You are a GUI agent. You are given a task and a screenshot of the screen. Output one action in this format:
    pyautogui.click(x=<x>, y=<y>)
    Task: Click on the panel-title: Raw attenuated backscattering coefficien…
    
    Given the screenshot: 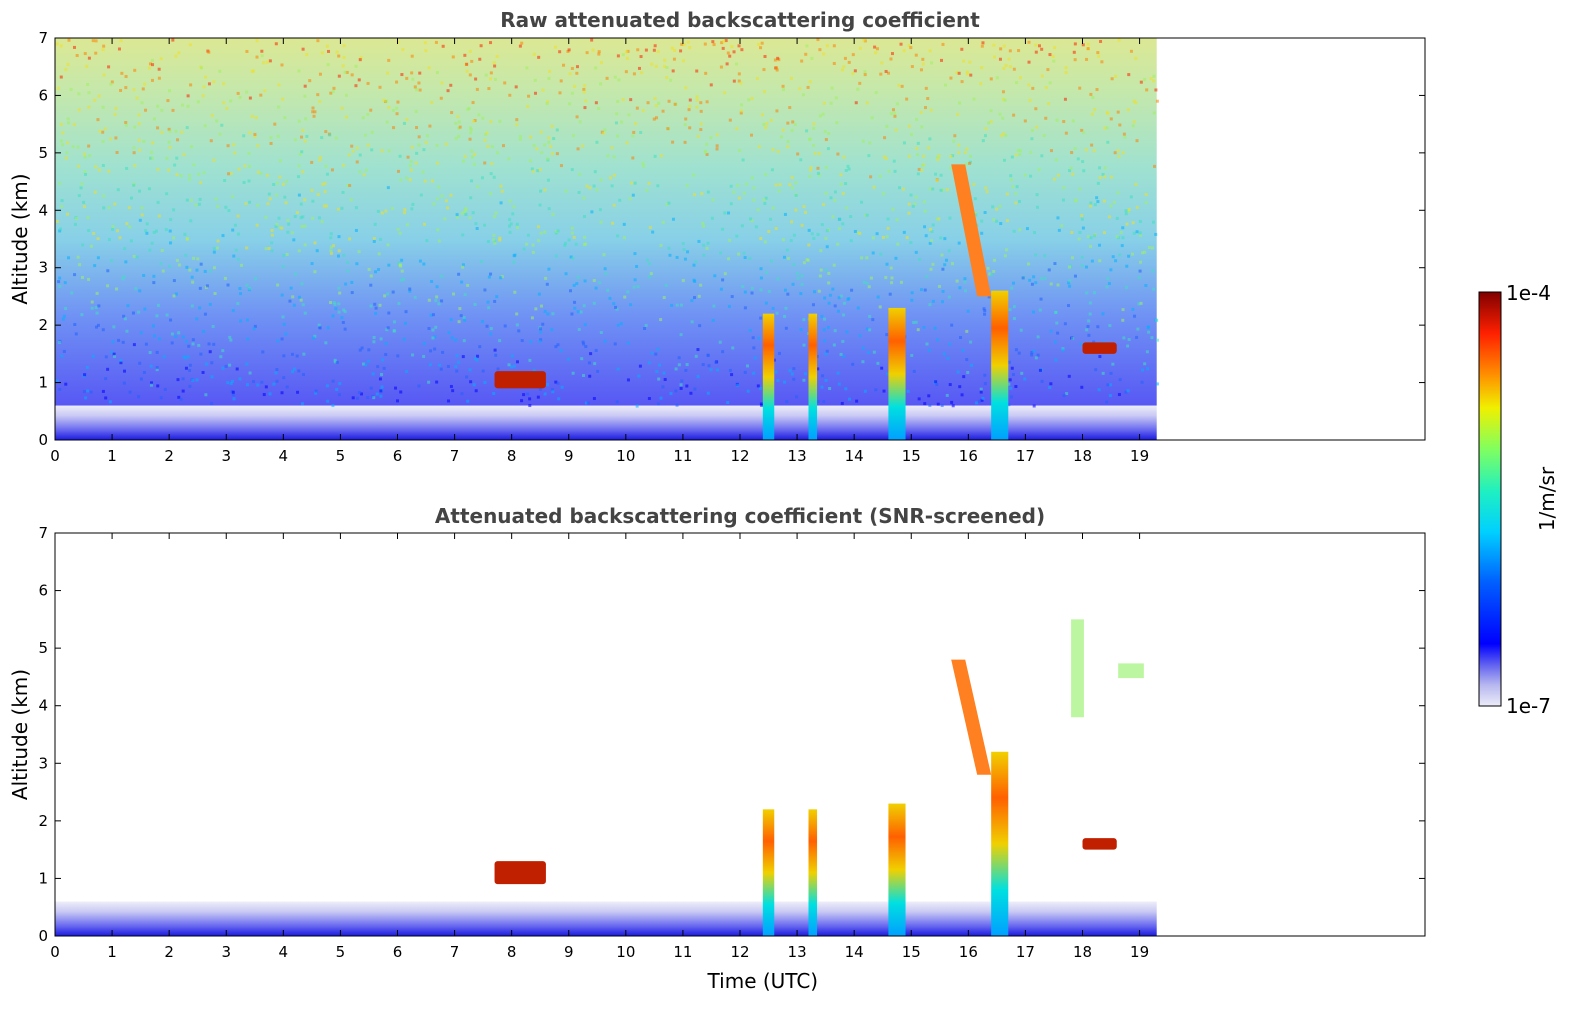 What is the action you would take?
    pyautogui.click(x=740, y=20)
    